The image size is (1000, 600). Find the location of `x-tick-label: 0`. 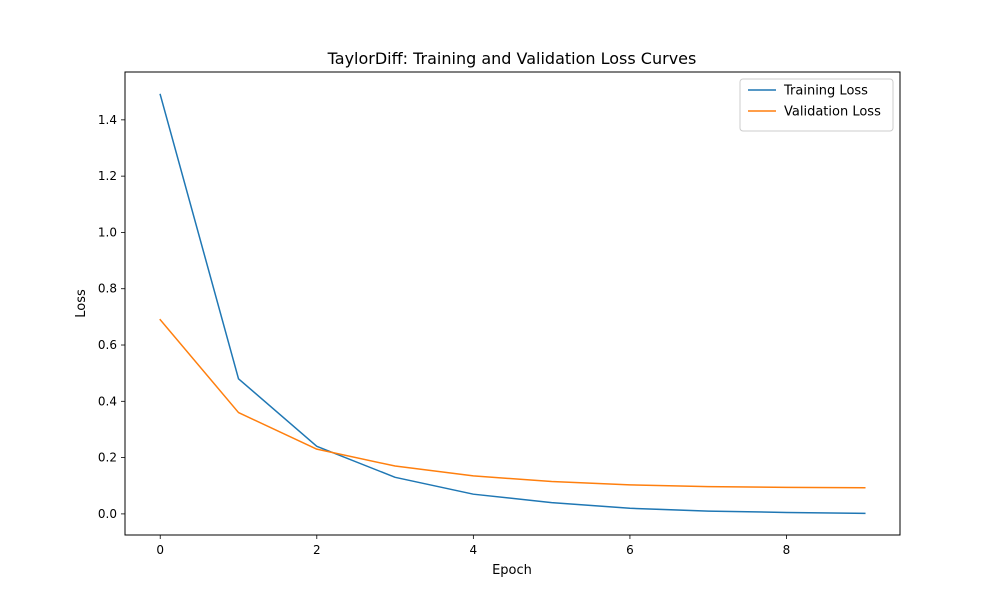

x-tick-label: 0 is located at coordinates (160, 550).